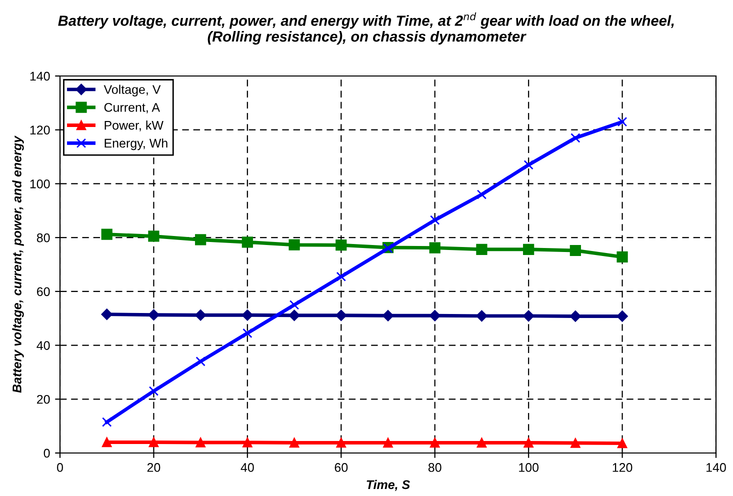 This screenshot has width=733, height=496. Describe the element at coordinates (60, 467) in the screenshot. I see `x-tick-label: 0` at that location.